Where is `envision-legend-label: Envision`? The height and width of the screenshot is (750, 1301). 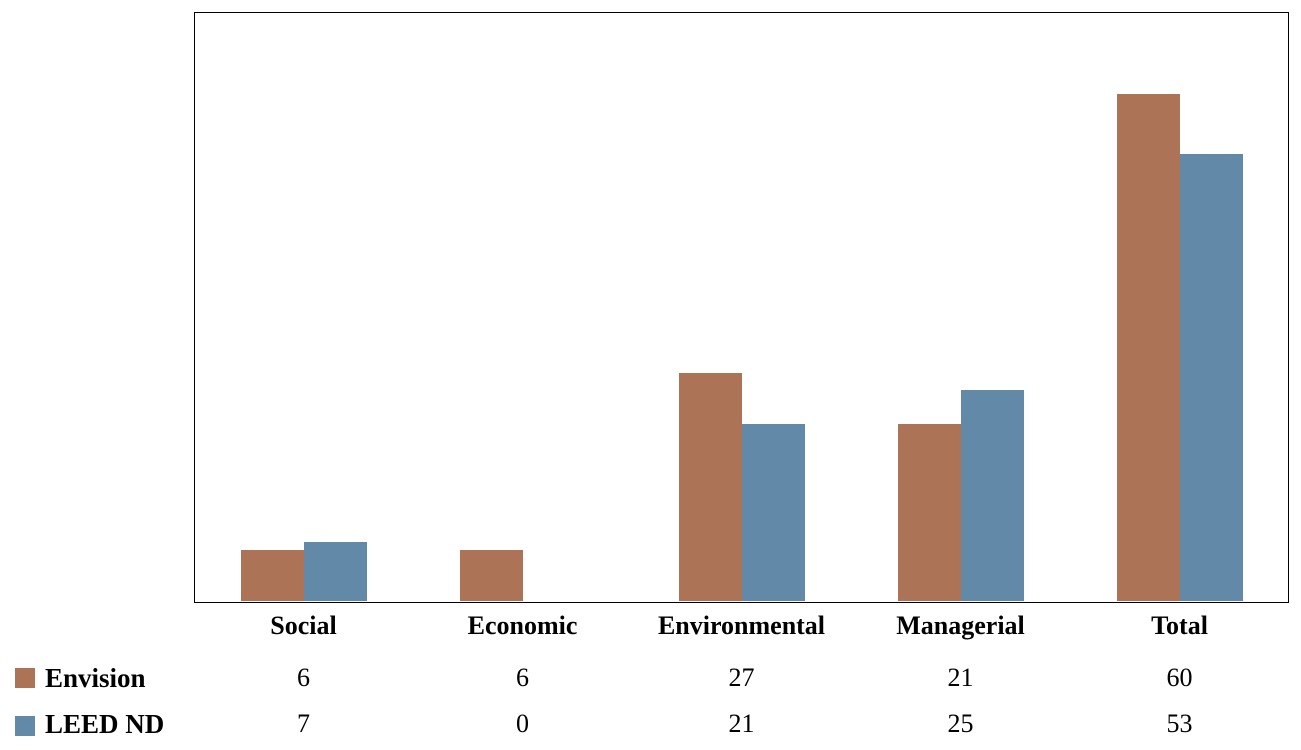
envision-legend-label: Envision is located at coordinates (95, 678).